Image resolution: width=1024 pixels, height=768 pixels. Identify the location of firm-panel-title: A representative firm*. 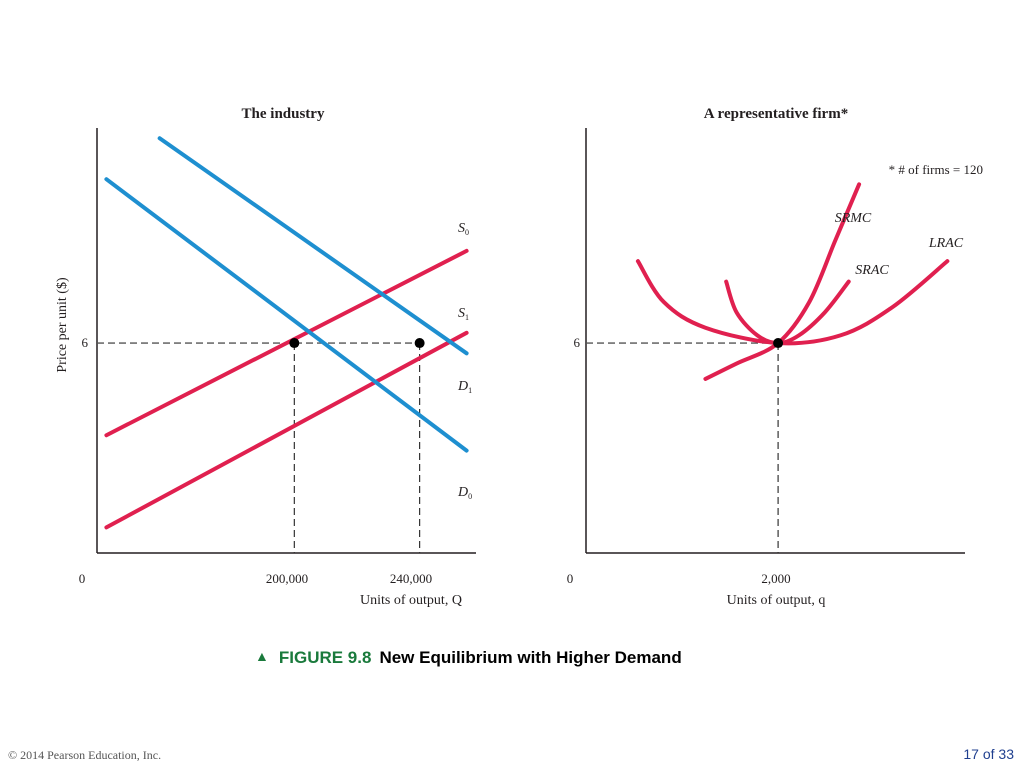
(776, 114).